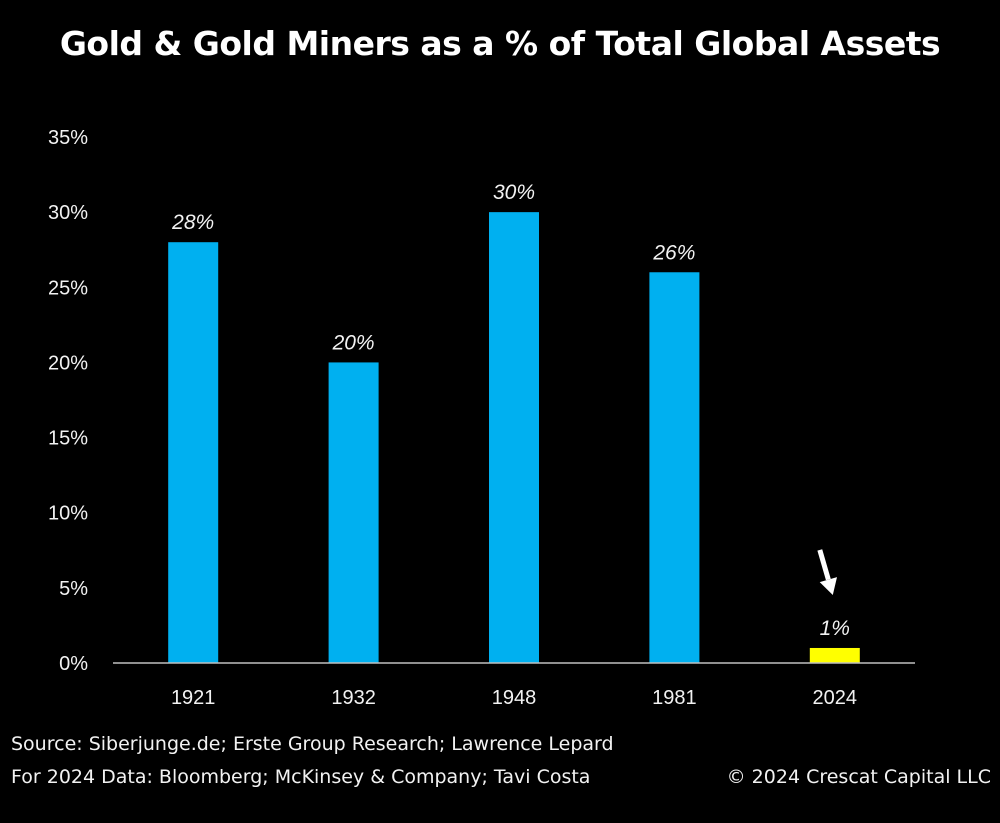 Image resolution: width=1000 pixels, height=823 pixels. What do you see at coordinates (824, 565) in the screenshot?
I see `arrow-shaft` at bounding box center [824, 565].